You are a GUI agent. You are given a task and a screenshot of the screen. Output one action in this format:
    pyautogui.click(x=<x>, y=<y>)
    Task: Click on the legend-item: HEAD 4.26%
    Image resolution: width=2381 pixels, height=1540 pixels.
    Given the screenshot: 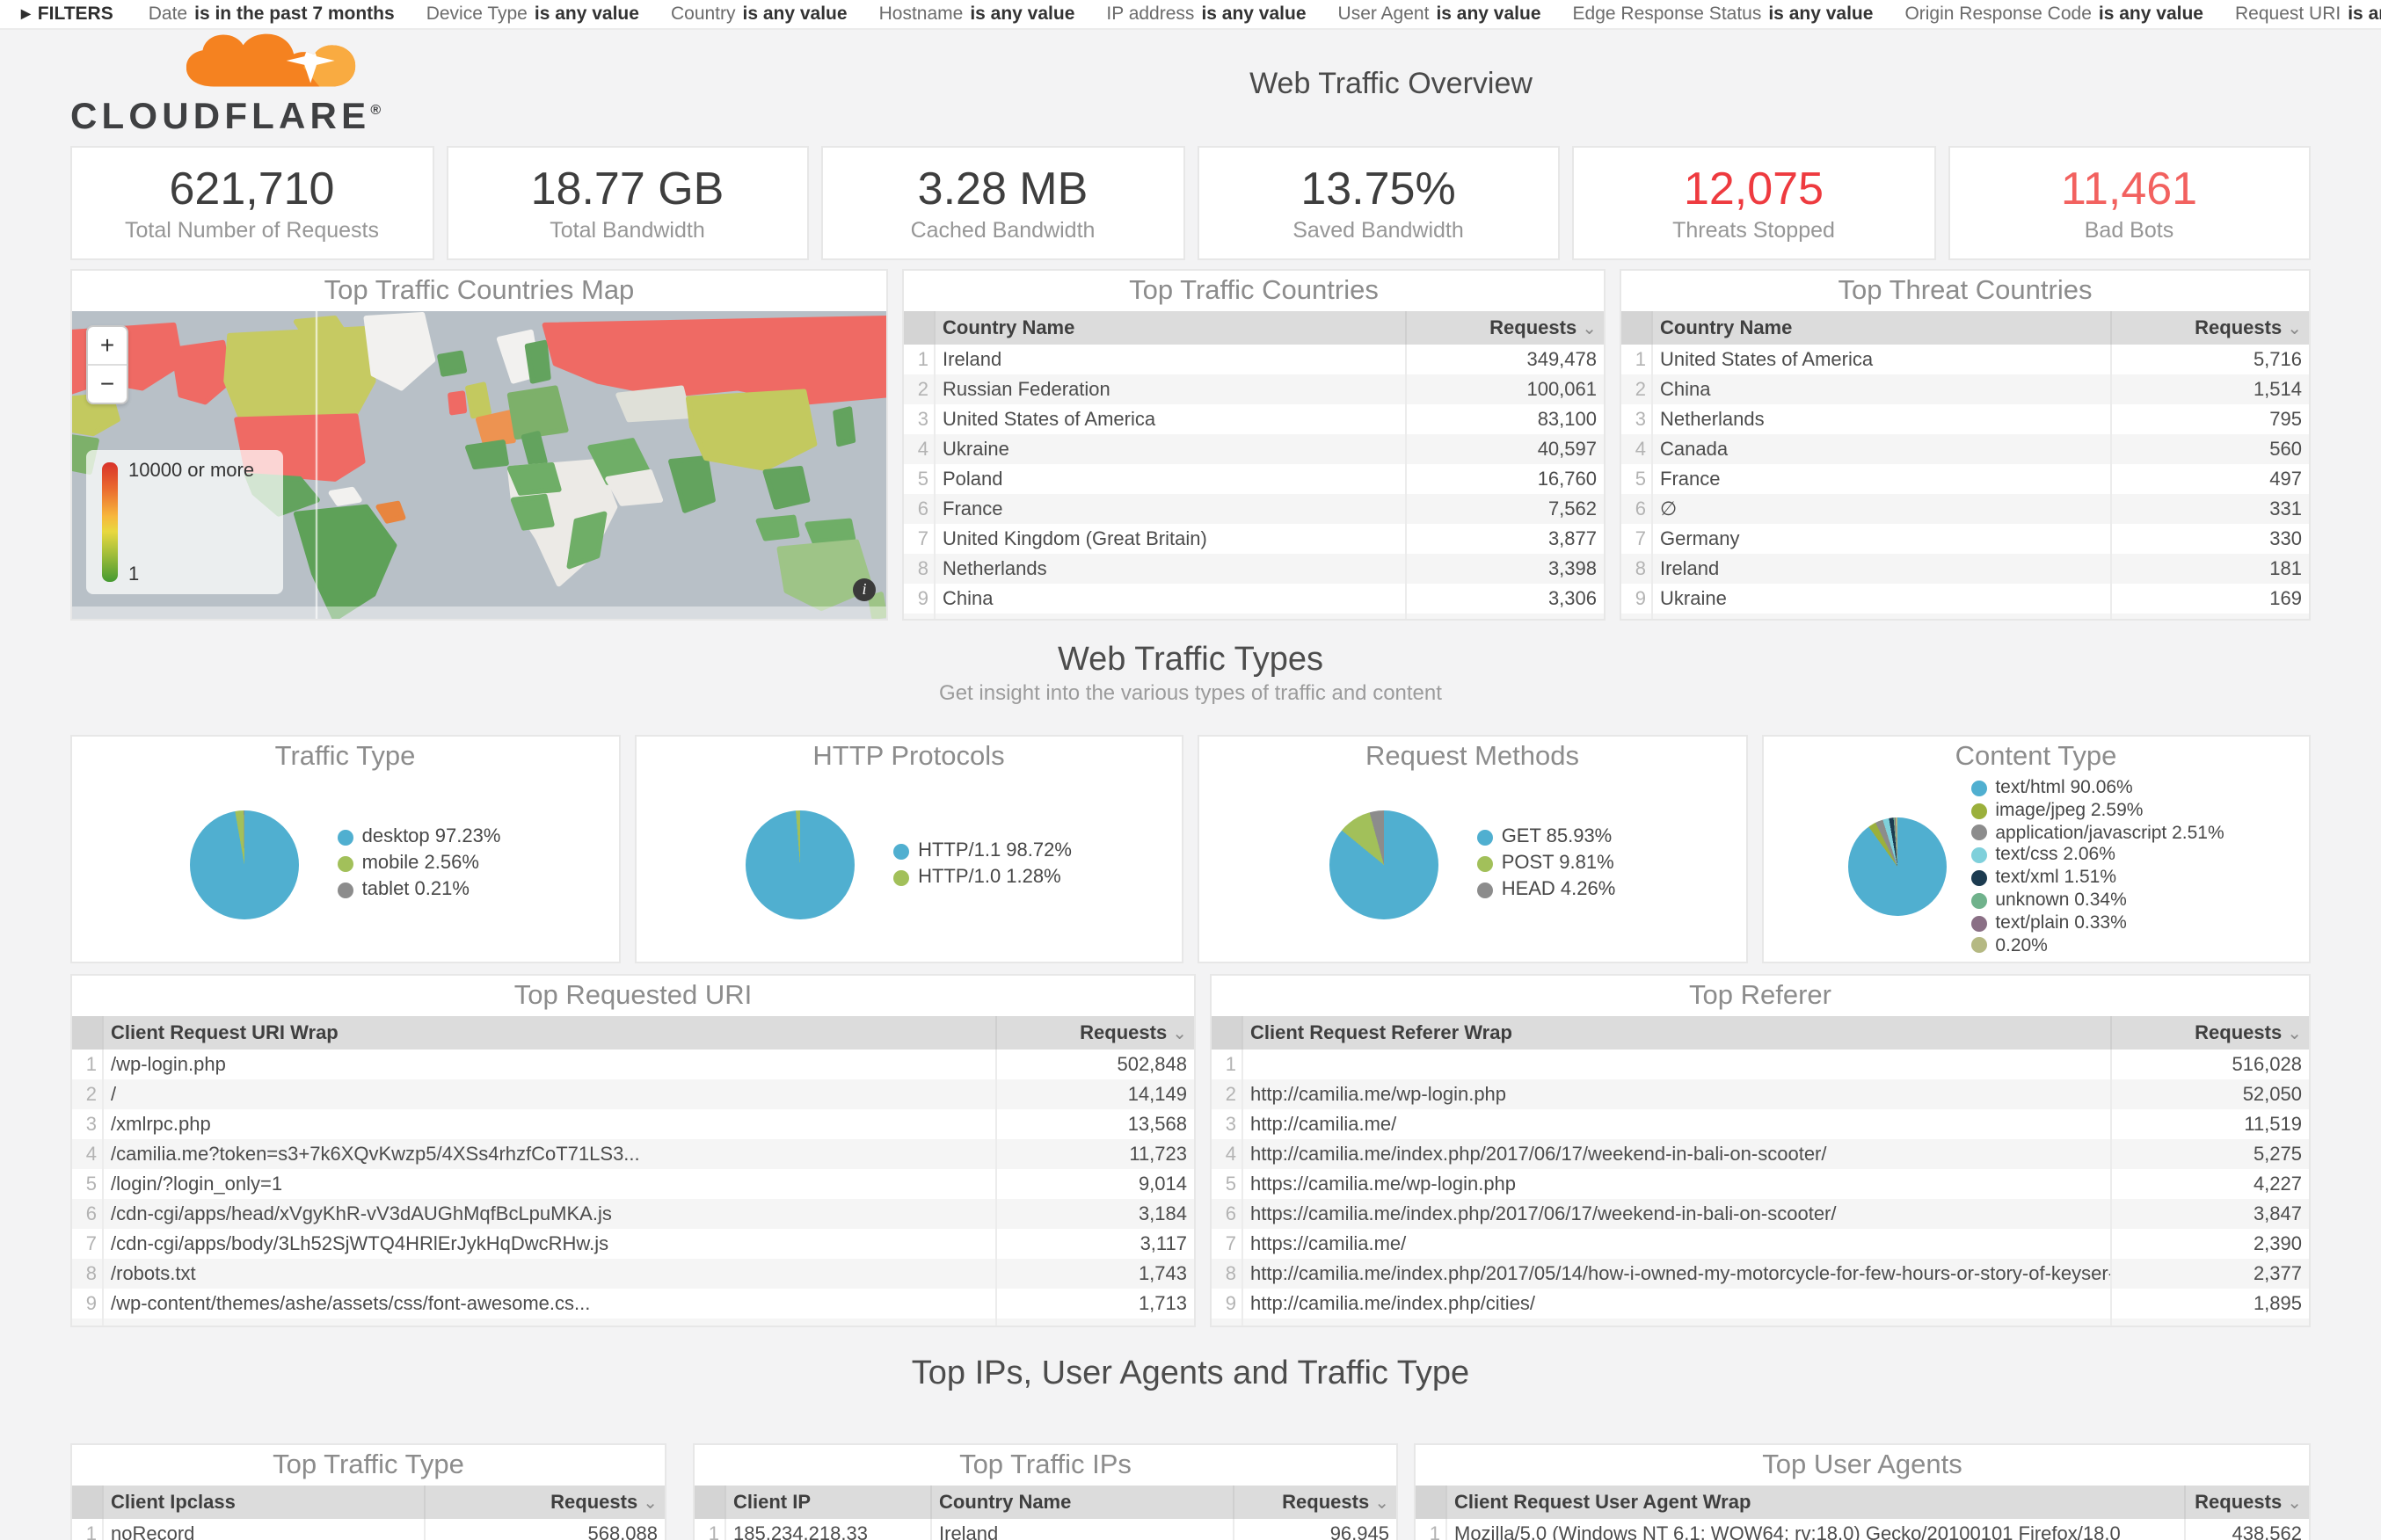 What is the action you would take?
    pyautogui.click(x=1545, y=890)
    